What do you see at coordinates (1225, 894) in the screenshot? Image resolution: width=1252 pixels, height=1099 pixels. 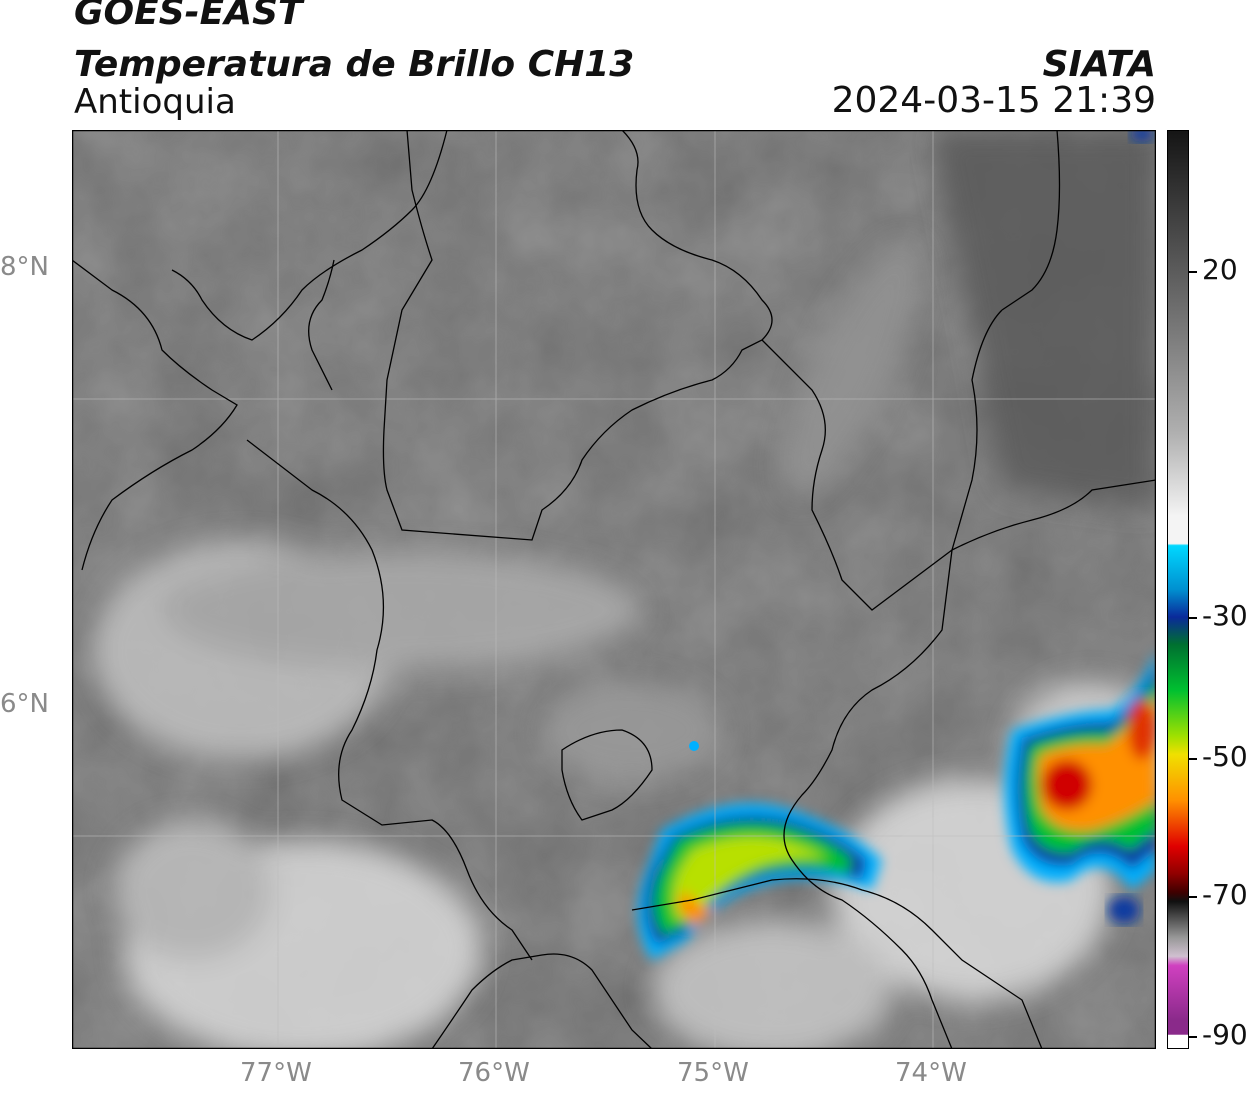 I see `cb-label-neg70: -70` at bounding box center [1225, 894].